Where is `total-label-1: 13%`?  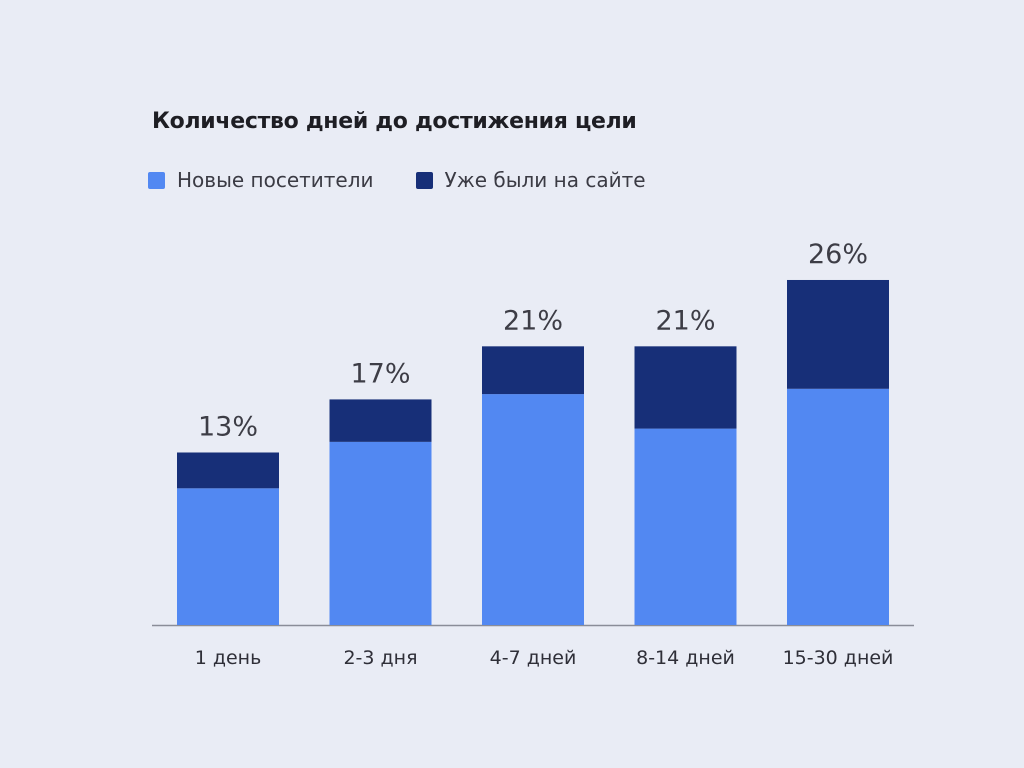 total-label-1: 13% is located at coordinates (228, 426).